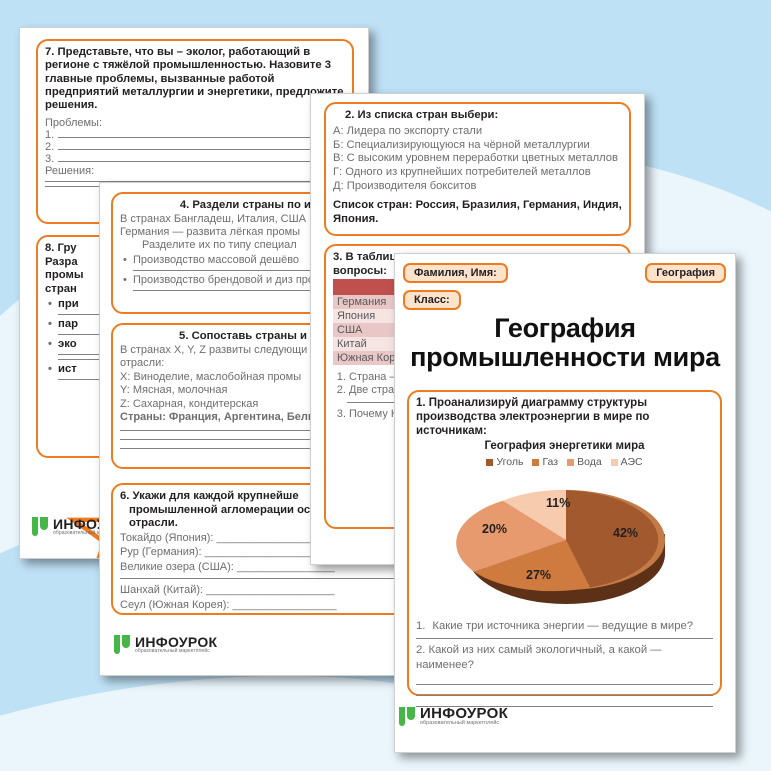 This screenshot has height=771, width=771. Describe the element at coordinates (565, 328) in the screenshot. I see `page-title-line-1: География` at that location.